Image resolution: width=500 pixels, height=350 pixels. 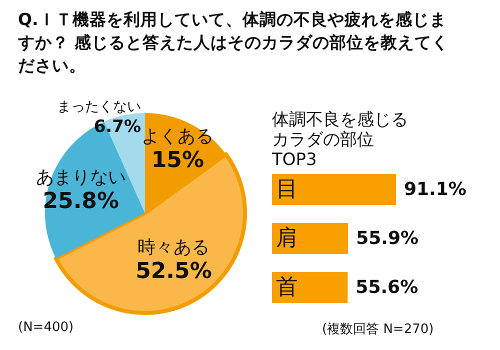 What do you see at coordinates (435, 190) in the screenshot?
I see `data-label: 91.1%` at bounding box center [435, 190].